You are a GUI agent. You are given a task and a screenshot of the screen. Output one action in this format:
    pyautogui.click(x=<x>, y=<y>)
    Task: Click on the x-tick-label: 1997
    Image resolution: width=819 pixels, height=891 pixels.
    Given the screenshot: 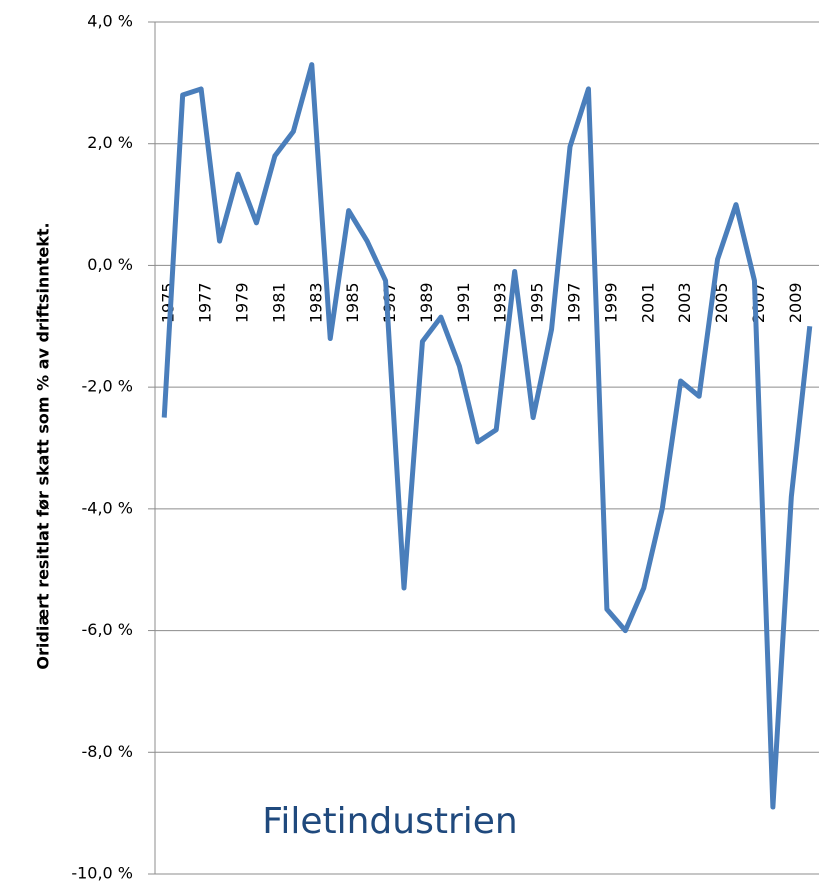 What is the action you would take?
    pyautogui.click(x=574, y=302)
    